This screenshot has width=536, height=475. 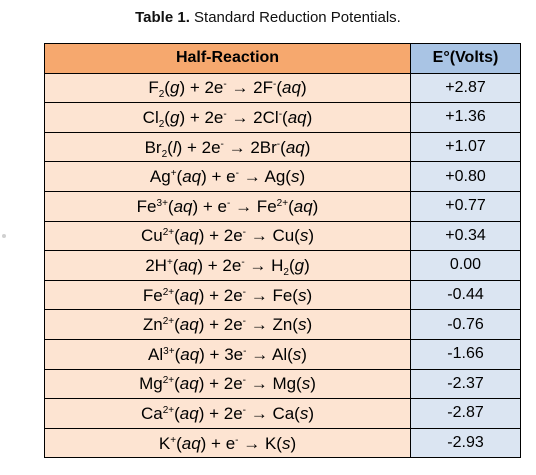 I want to click on reaction-text: → Fe, so click(x=253, y=206).